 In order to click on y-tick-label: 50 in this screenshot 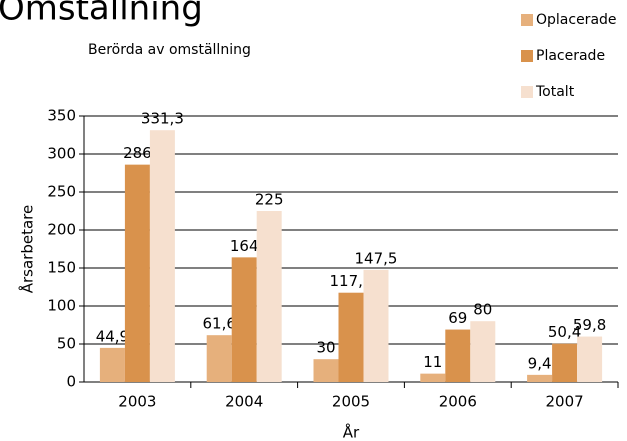, I will do `click(66, 344)`.